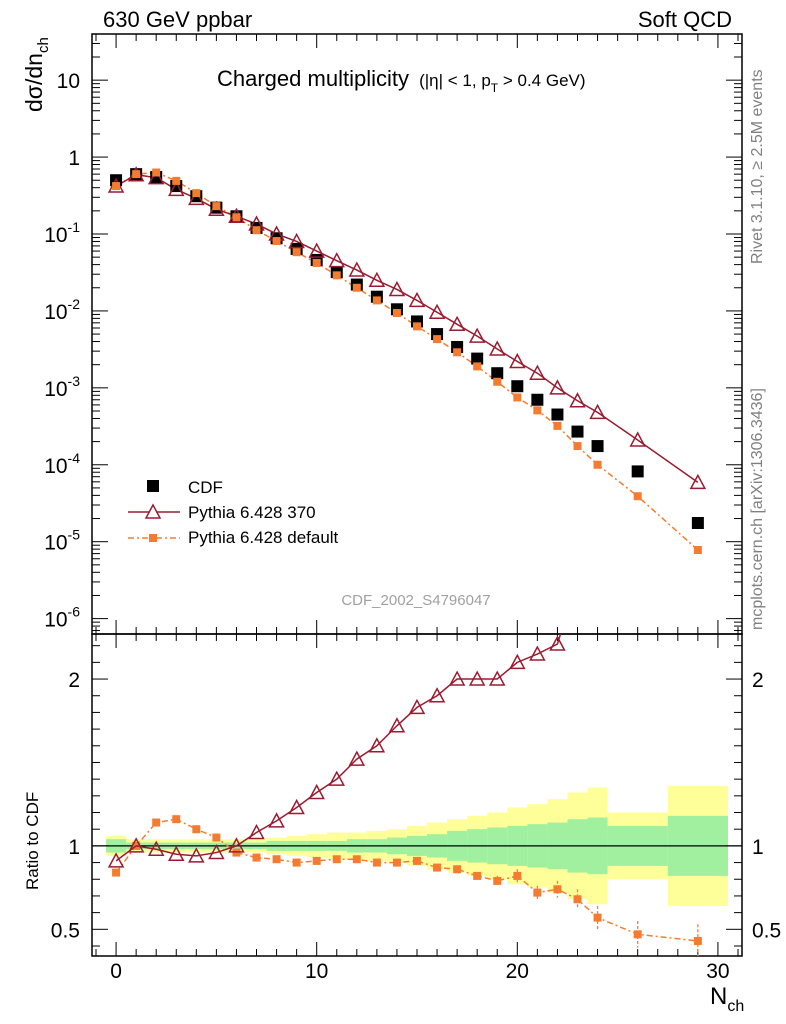  What do you see at coordinates (62, 387) in the screenshot?
I see `y-tick-label: 10⁻³` at bounding box center [62, 387].